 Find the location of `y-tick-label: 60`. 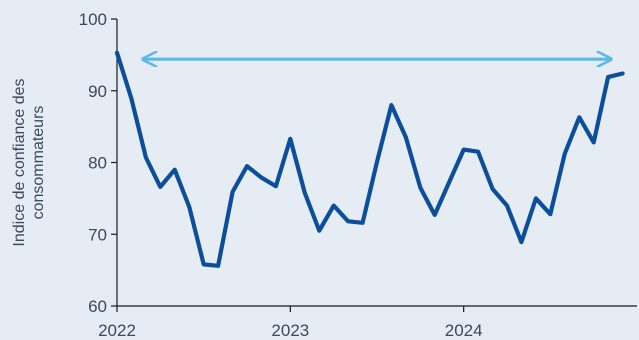

y-tick-label: 60 is located at coordinates (97, 306).